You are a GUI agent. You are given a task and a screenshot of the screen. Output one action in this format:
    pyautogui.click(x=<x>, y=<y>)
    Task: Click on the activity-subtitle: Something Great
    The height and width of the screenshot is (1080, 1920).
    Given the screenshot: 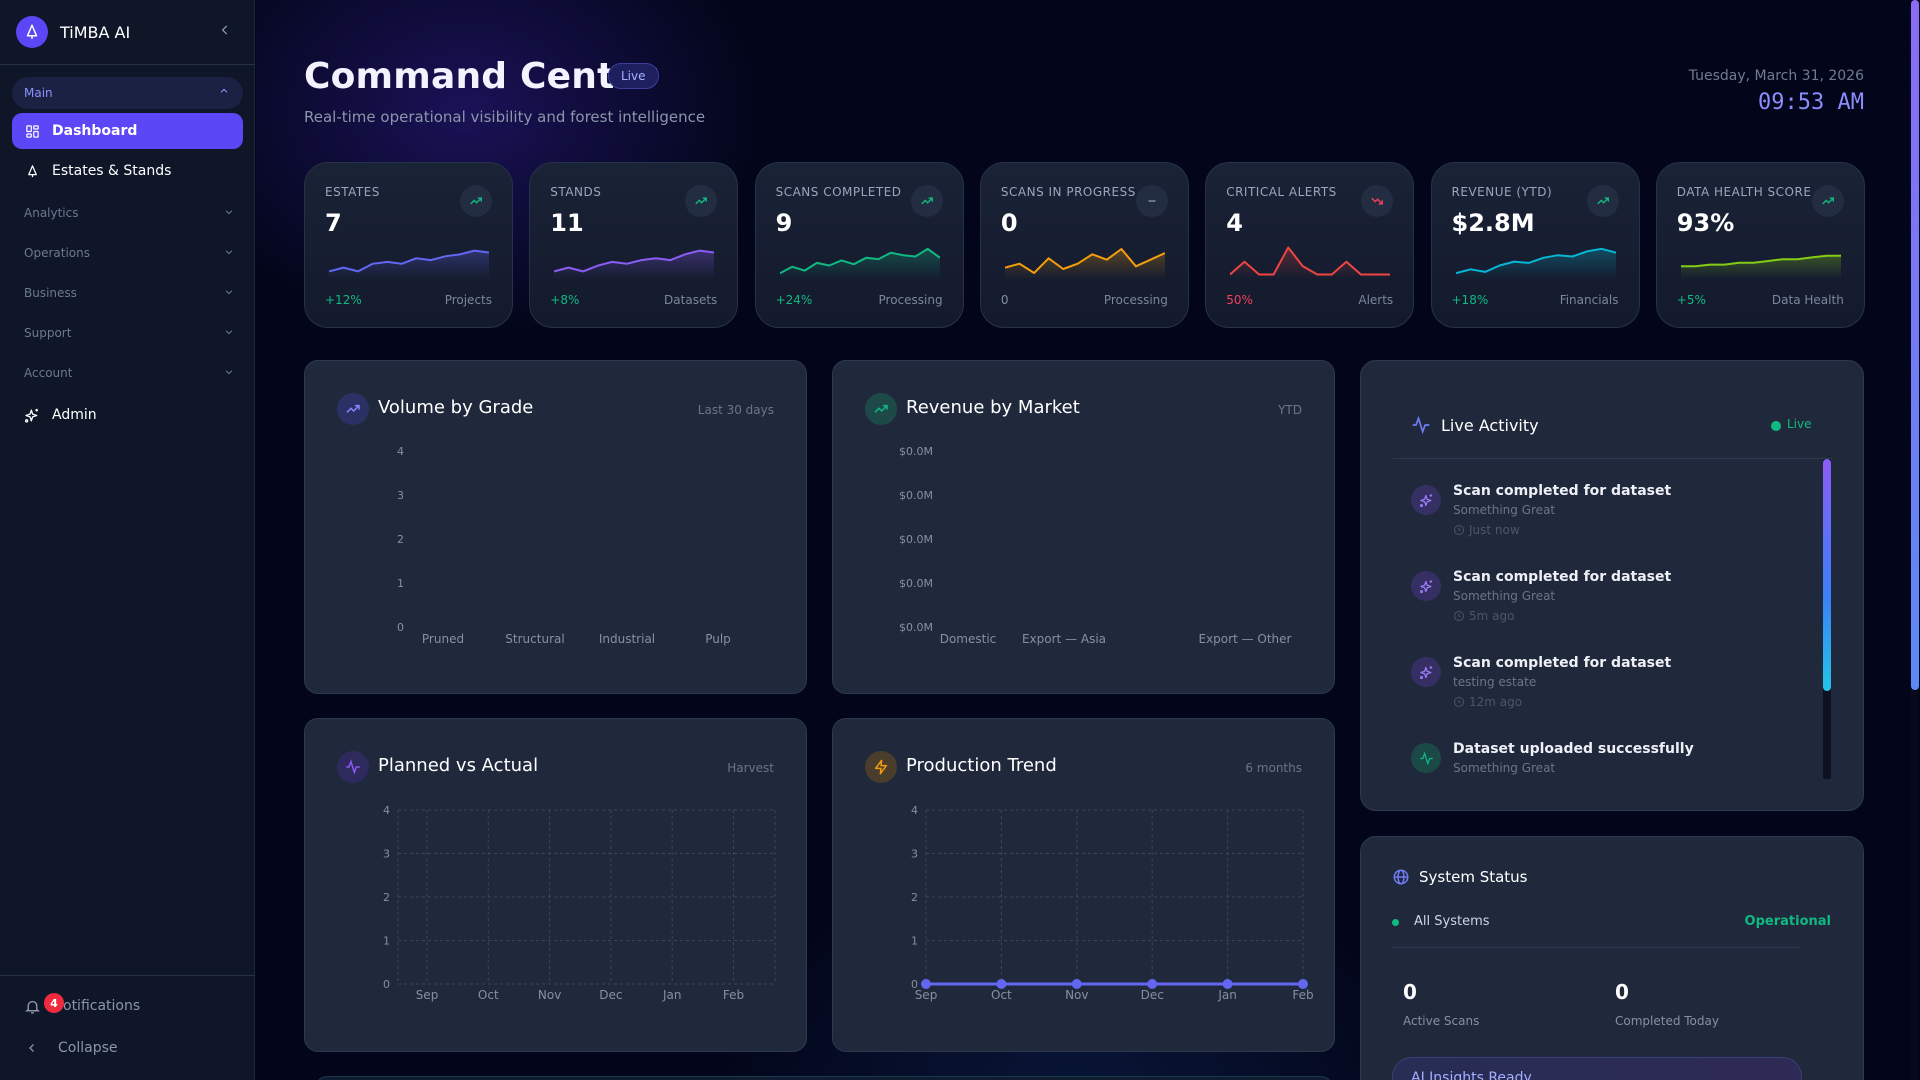 What is the action you would take?
    pyautogui.click(x=1504, y=768)
    